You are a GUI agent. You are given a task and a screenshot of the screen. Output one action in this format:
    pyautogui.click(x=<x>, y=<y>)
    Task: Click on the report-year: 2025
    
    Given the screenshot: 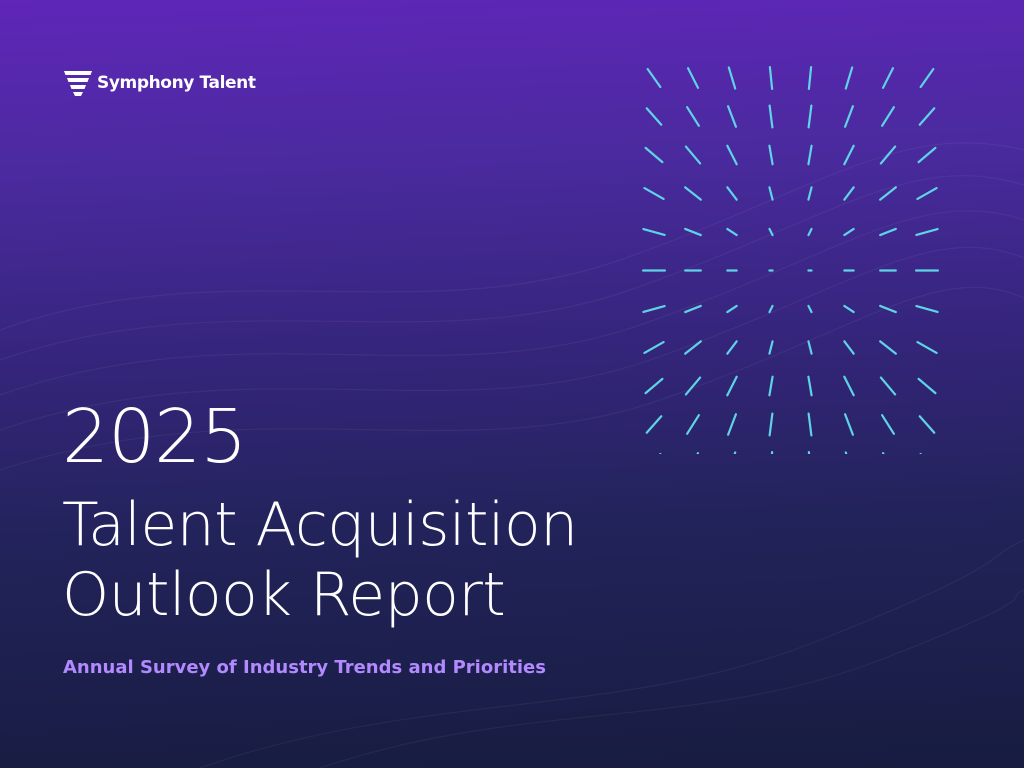 What is the action you would take?
    pyautogui.click(x=154, y=437)
    